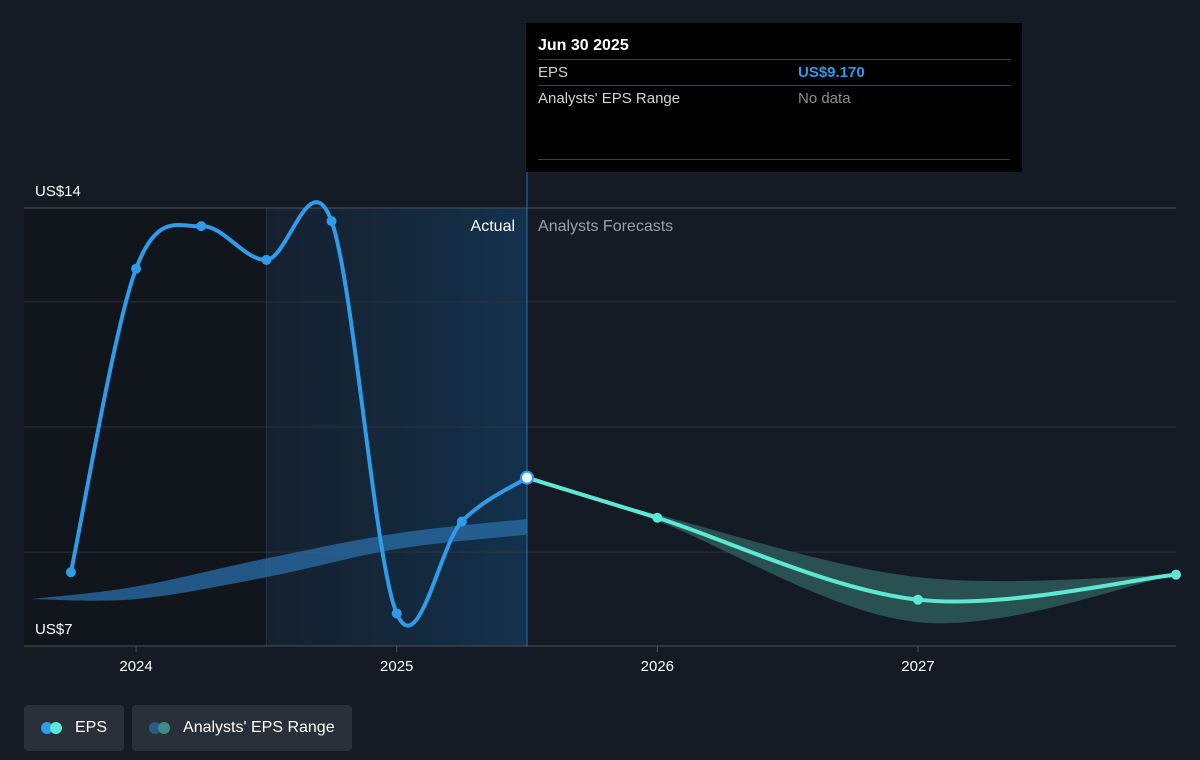 The image size is (1200, 760). I want to click on eps-dots-icon, so click(53, 728).